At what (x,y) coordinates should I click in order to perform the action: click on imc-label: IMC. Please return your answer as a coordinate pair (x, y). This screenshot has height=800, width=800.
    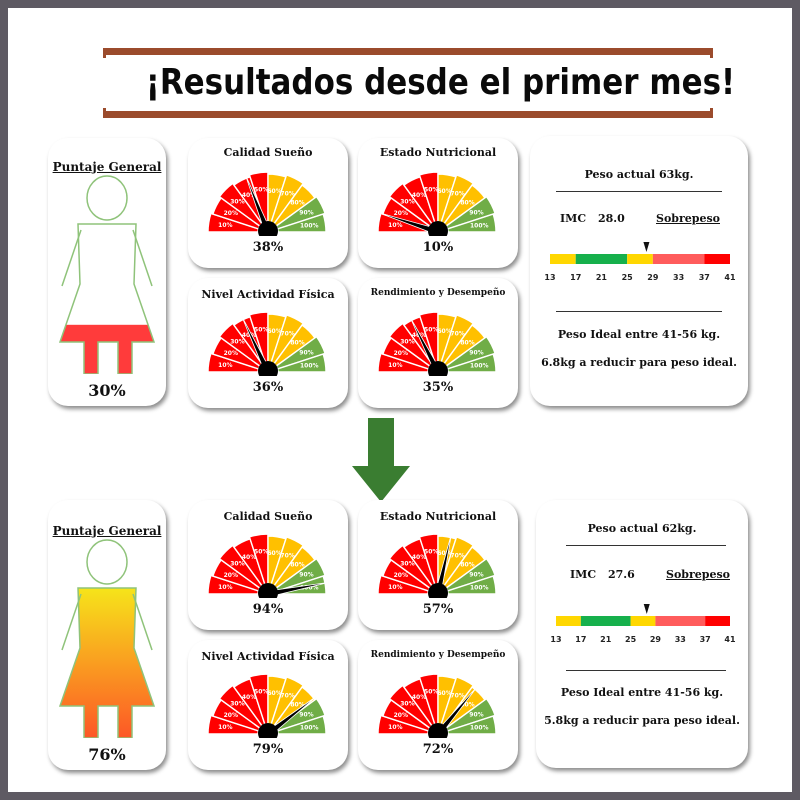
    Looking at the image, I should click on (573, 218).